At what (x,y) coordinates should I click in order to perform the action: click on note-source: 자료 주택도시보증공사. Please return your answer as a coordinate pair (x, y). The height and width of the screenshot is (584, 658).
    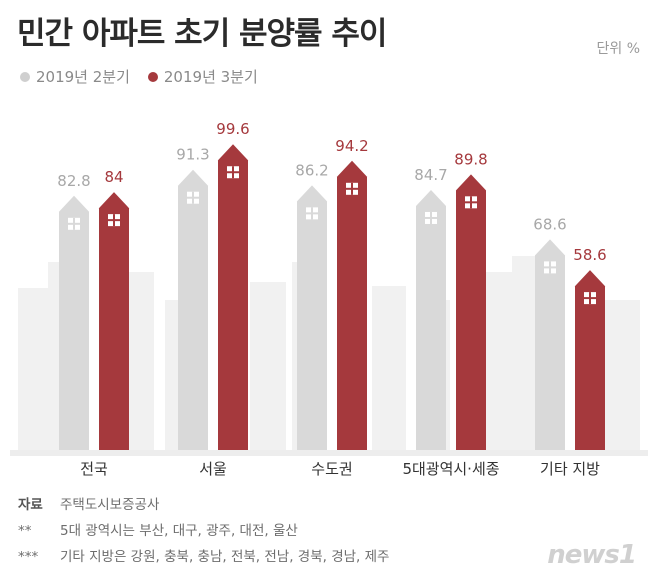
    Looking at the image, I should click on (203, 505).